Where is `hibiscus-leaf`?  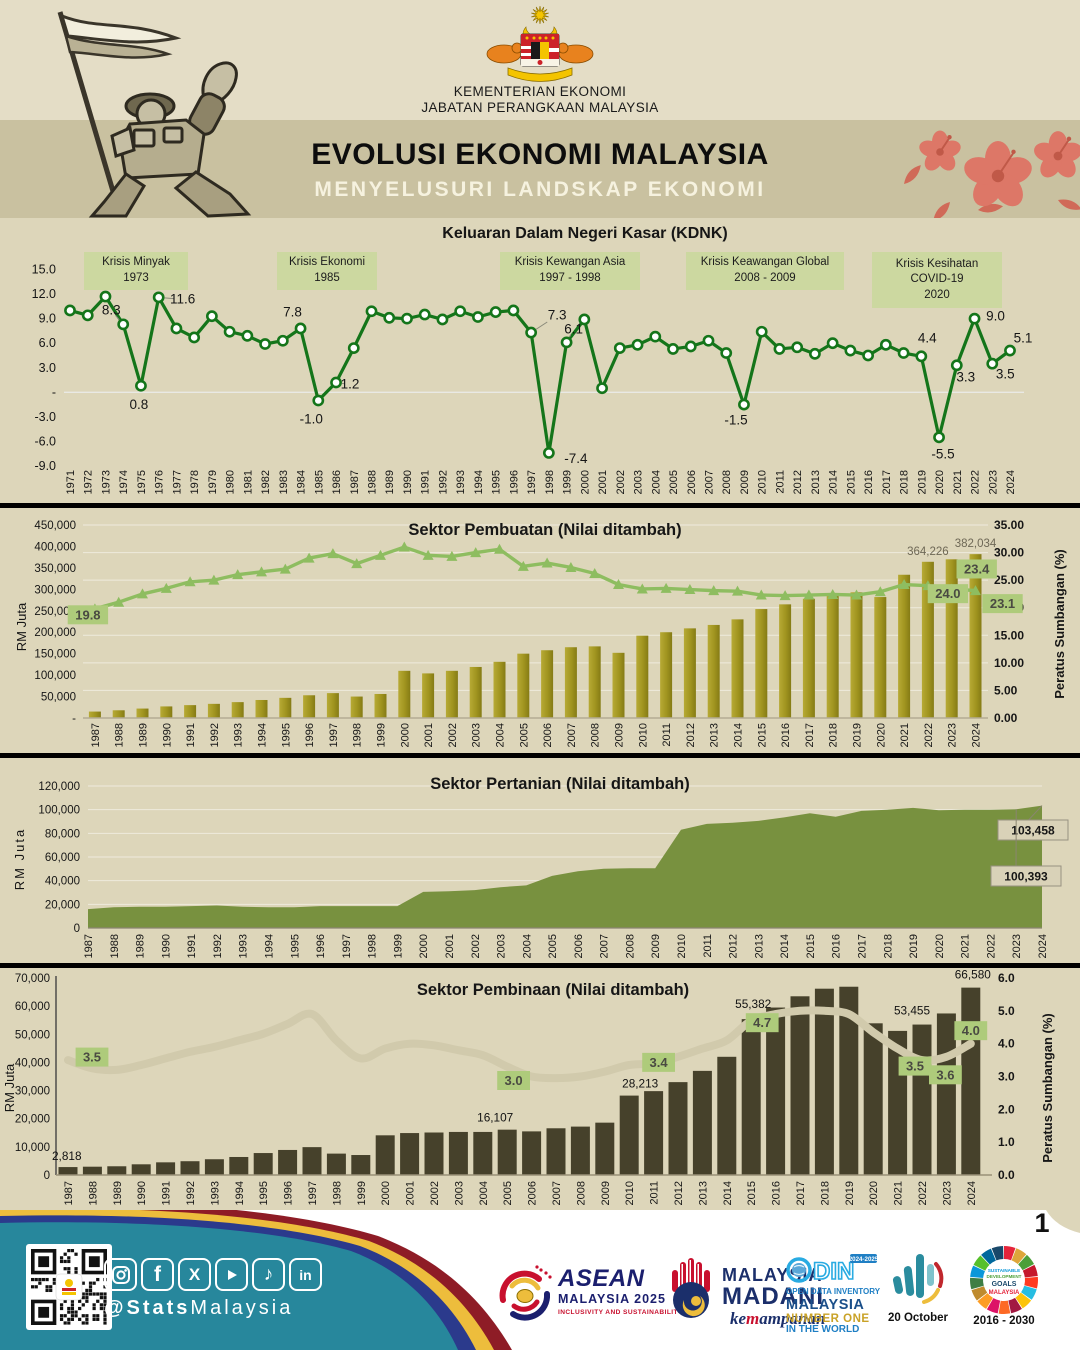 hibiscus-leaf is located at coordinates (1069, 204).